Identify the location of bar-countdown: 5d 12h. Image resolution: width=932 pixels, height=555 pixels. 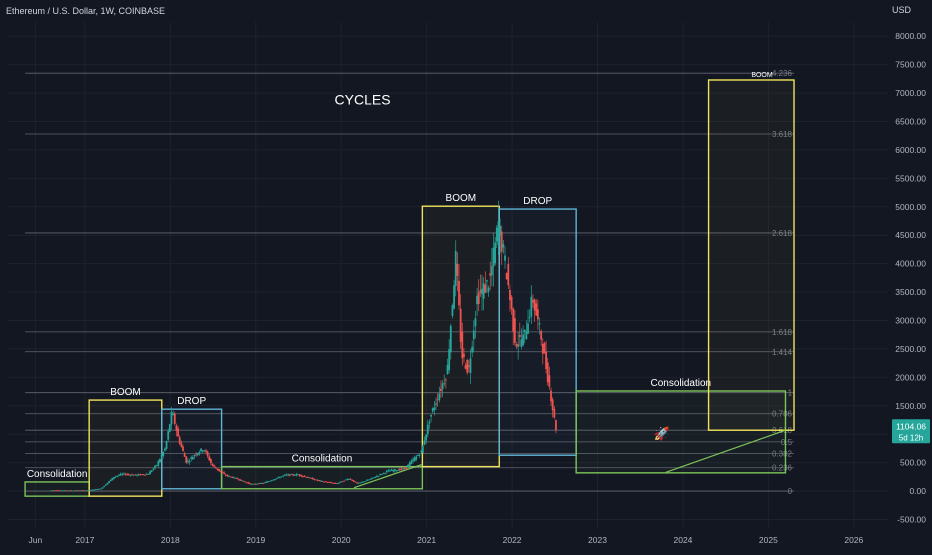
(911, 437).